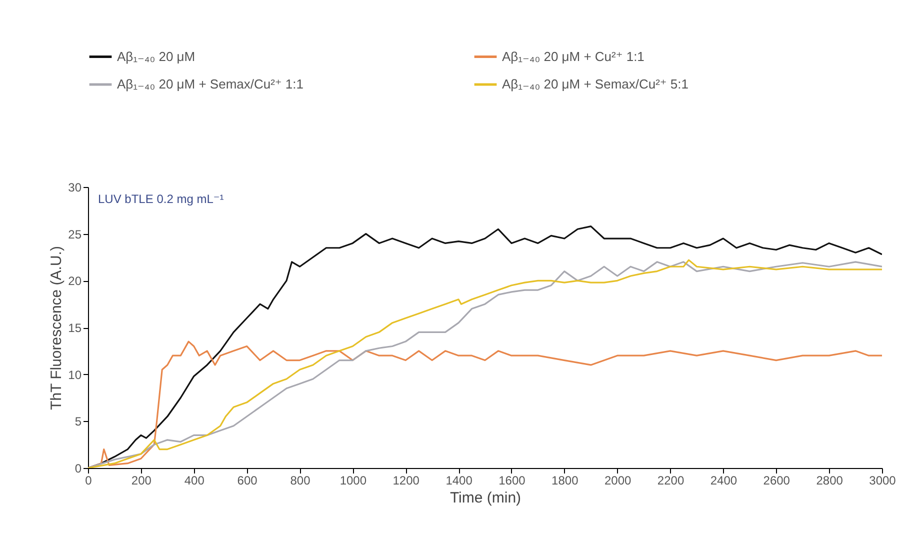  I want to click on y-tick-label: 5, so click(78, 421).